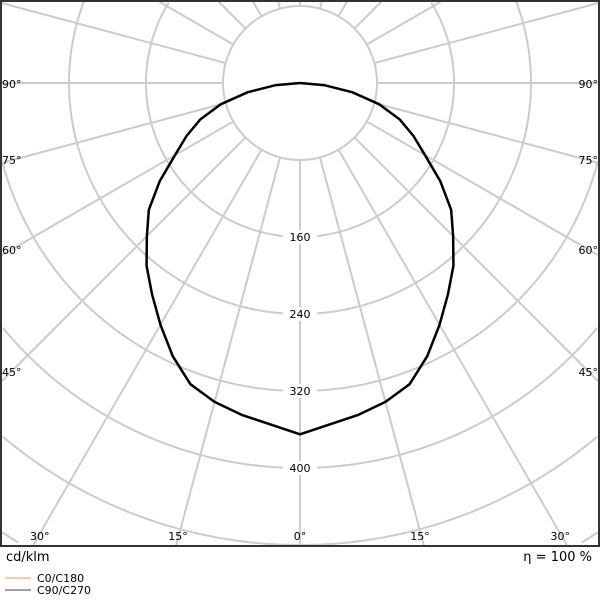 The image size is (600, 600). I want to click on angle-label-right: 60°, so click(589, 250).